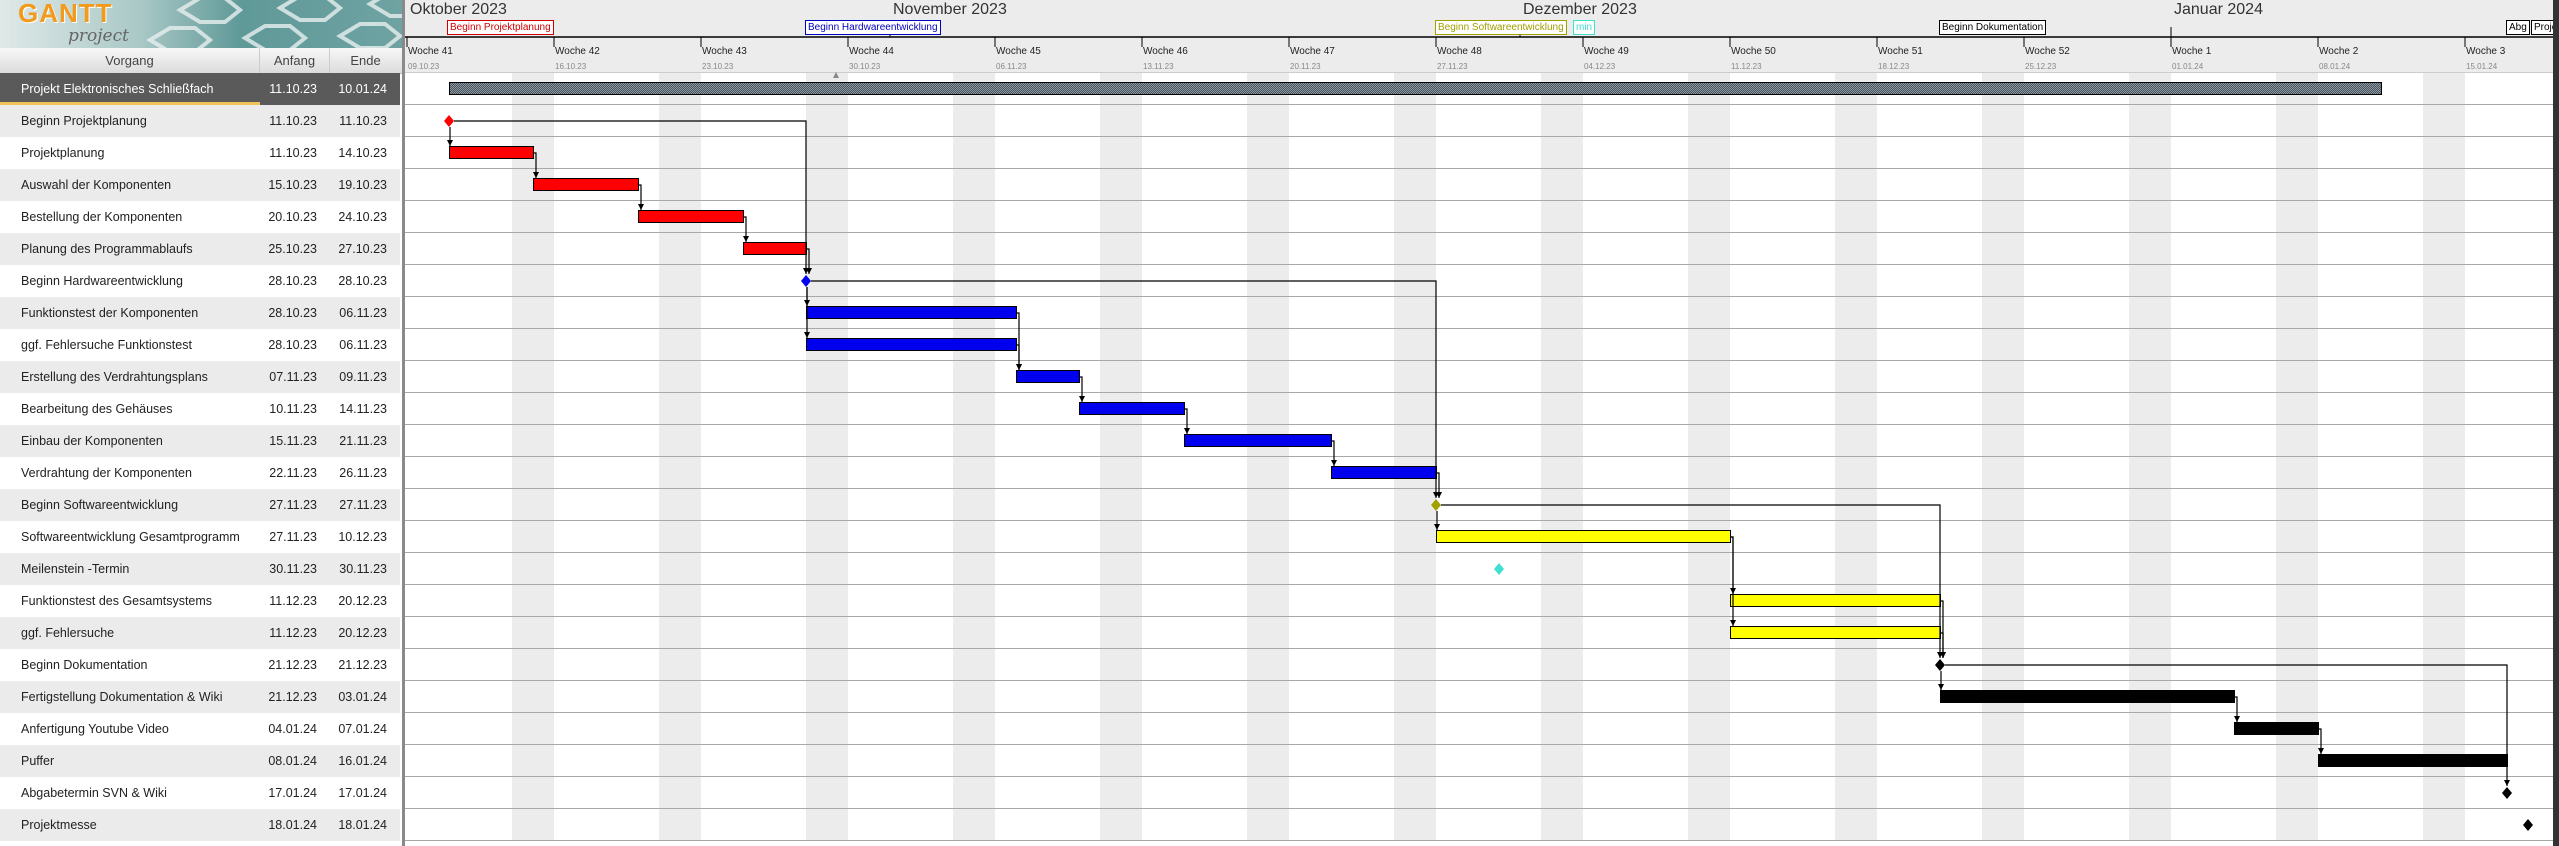 The width and height of the screenshot is (2559, 846). Describe the element at coordinates (2518, 27) in the screenshot. I see `milestone-header-label: Abg` at that location.